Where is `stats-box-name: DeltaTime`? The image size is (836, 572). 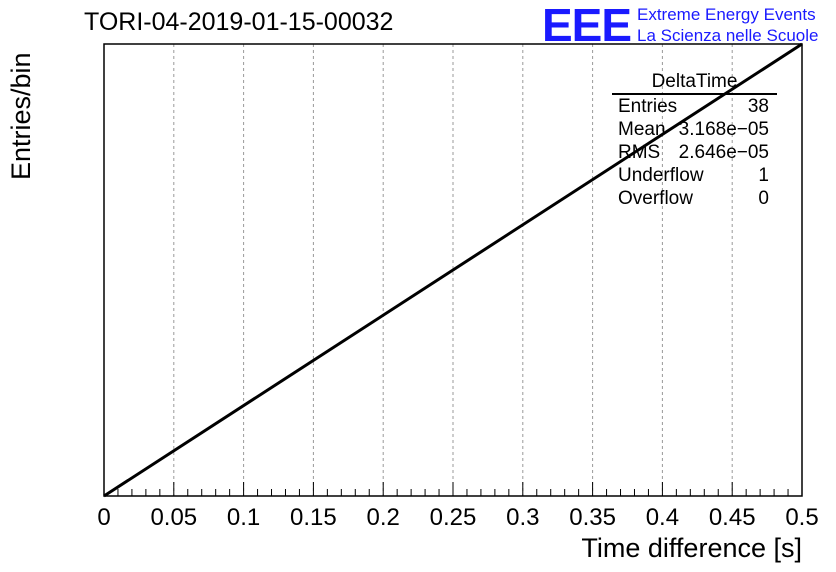 stats-box-name: DeltaTime is located at coordinates (694, 81).